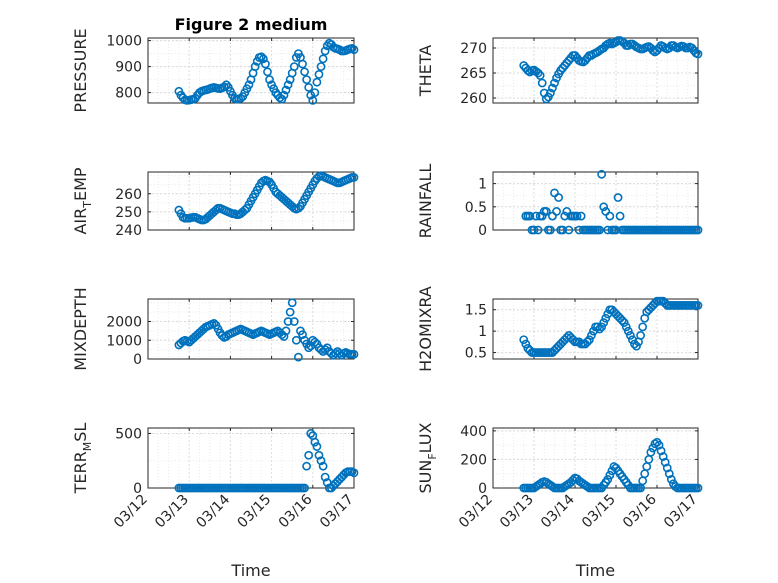  I want to click on y-tick-label: 800, so click(128, 94).